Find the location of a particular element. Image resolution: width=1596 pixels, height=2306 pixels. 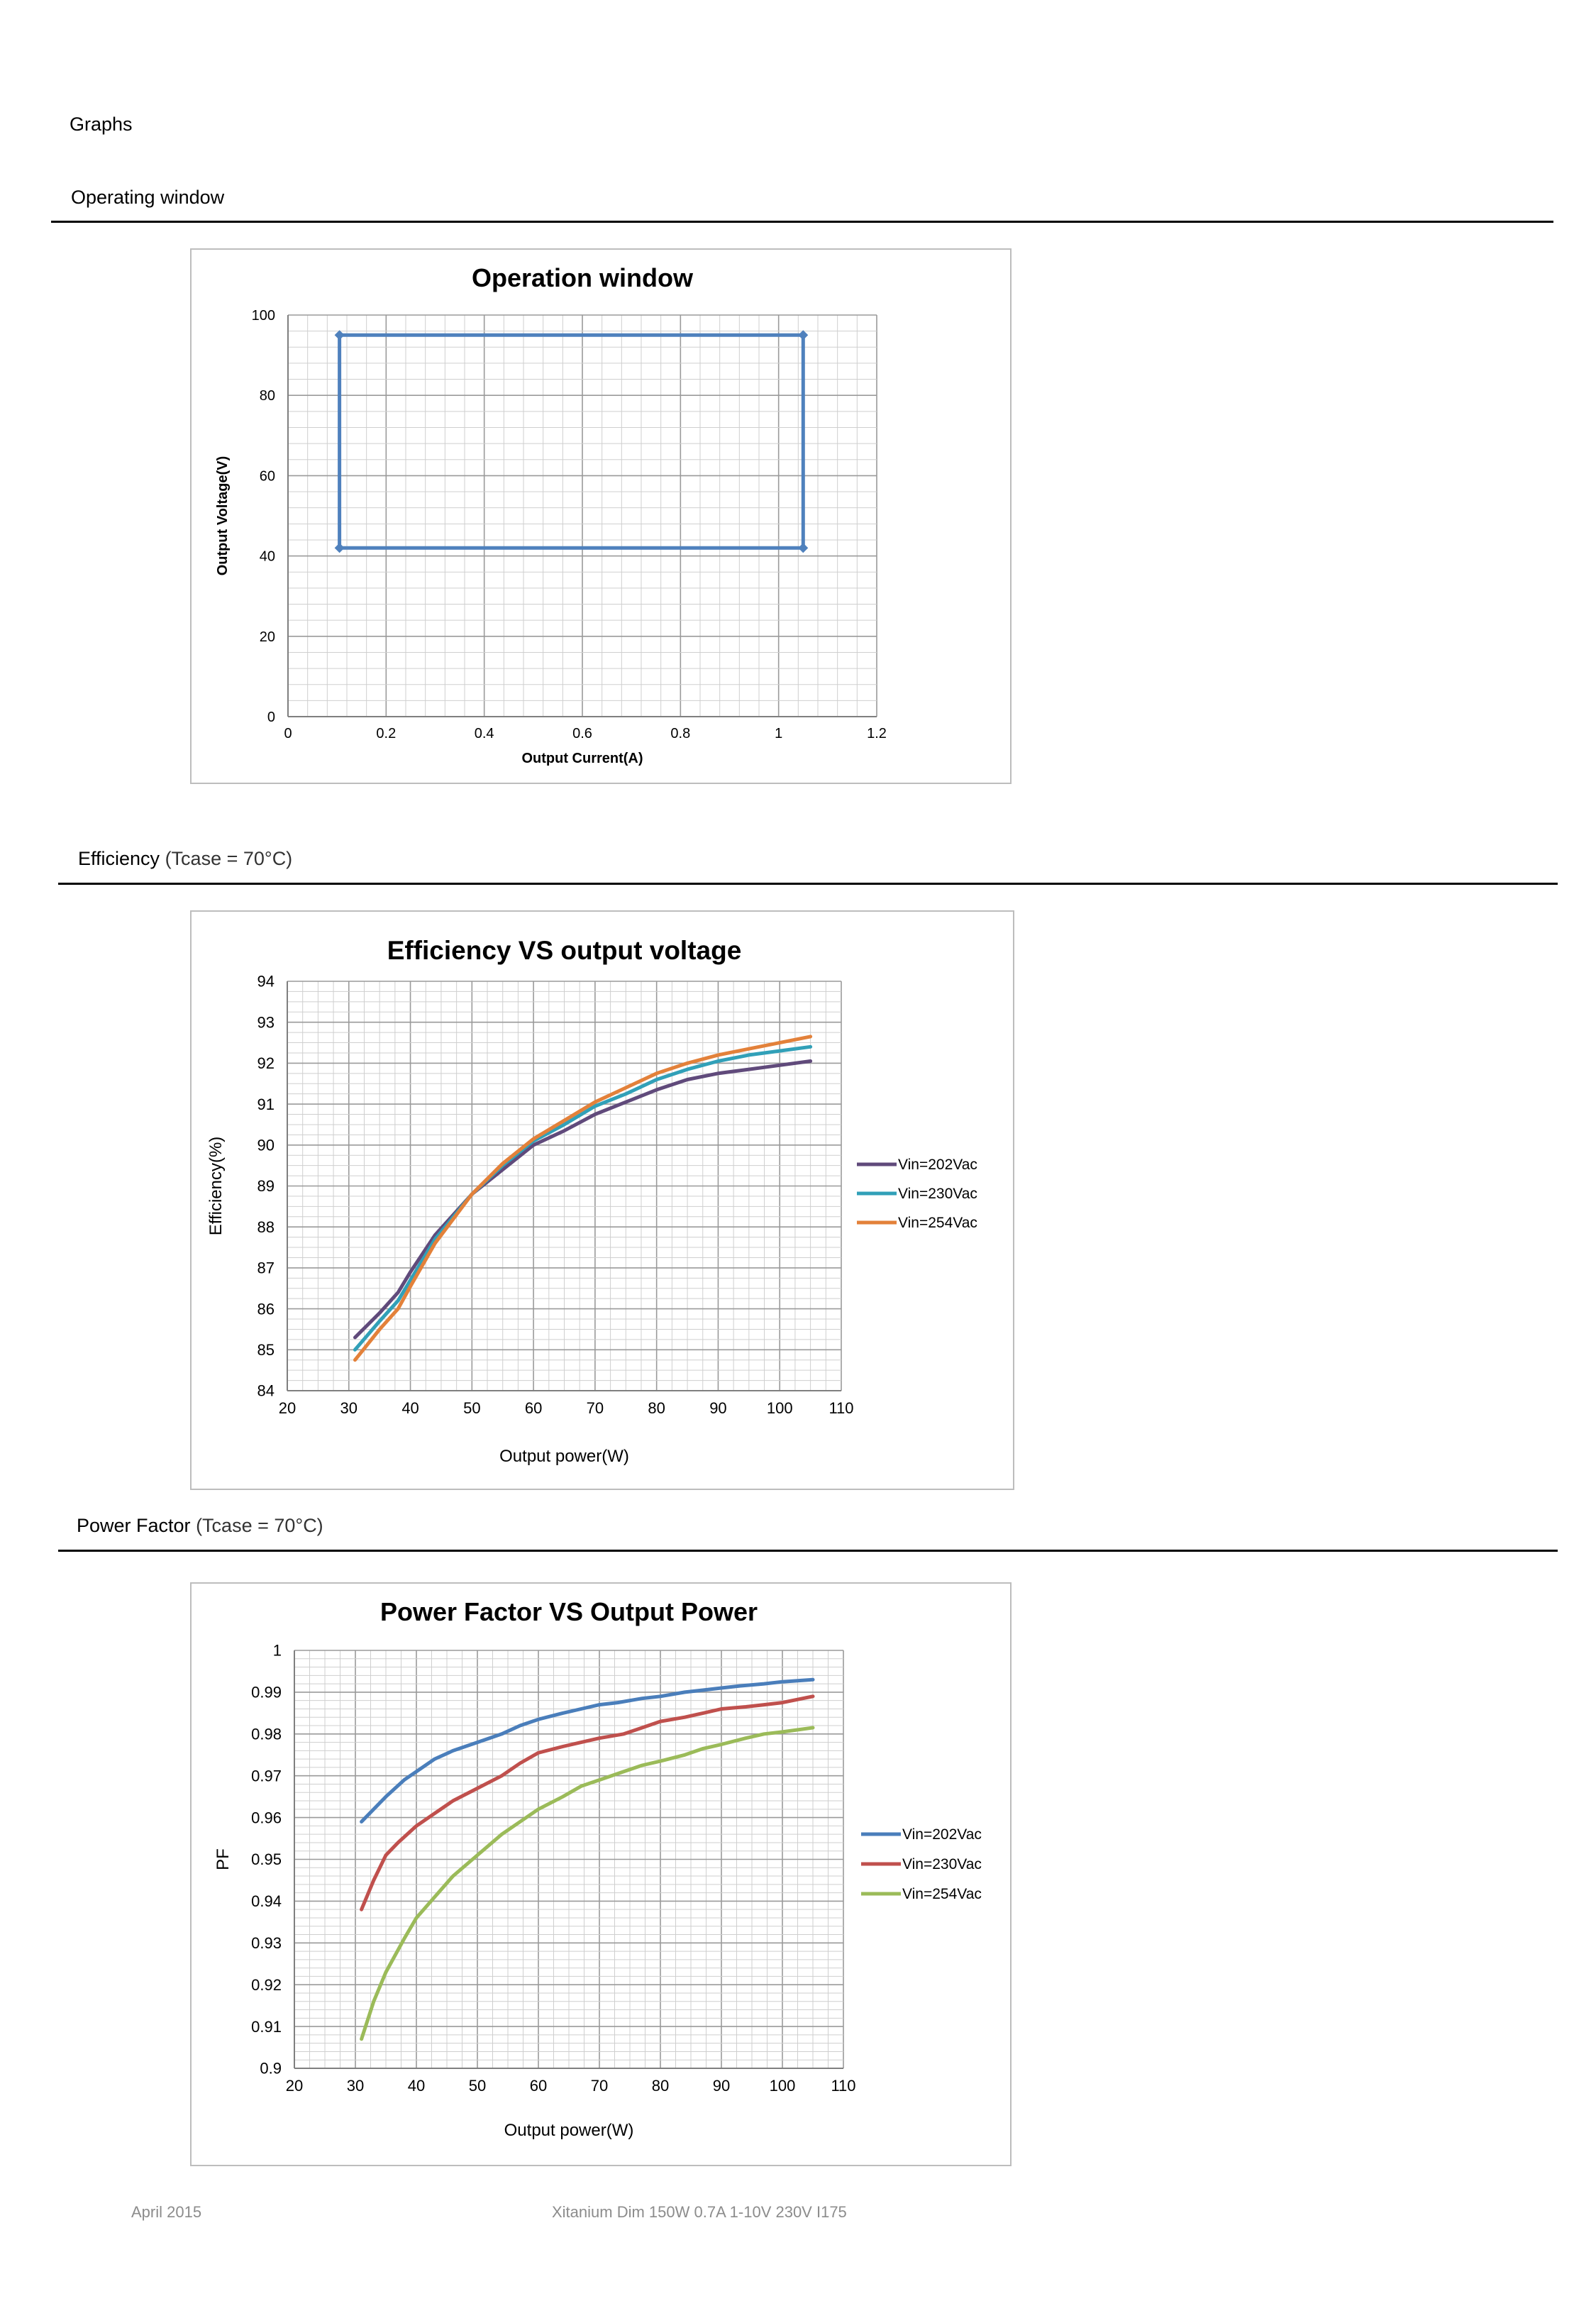

y-tick-label: 0.99 is located at coordinates (266, 1693).